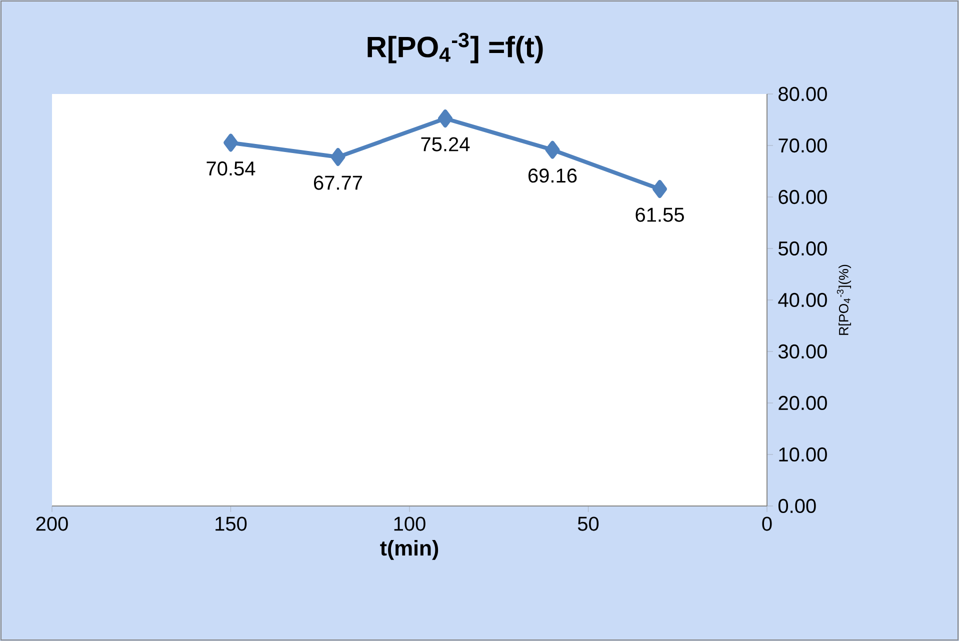  Describe the element at coordinates (802, 248) in the screenshot. I see `y-tick-label: 50.00` at that location.